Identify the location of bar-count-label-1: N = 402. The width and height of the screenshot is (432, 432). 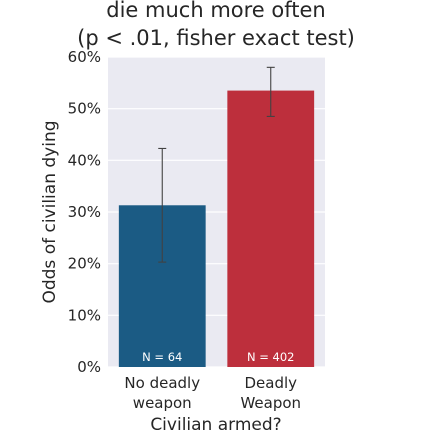
(271, 357).